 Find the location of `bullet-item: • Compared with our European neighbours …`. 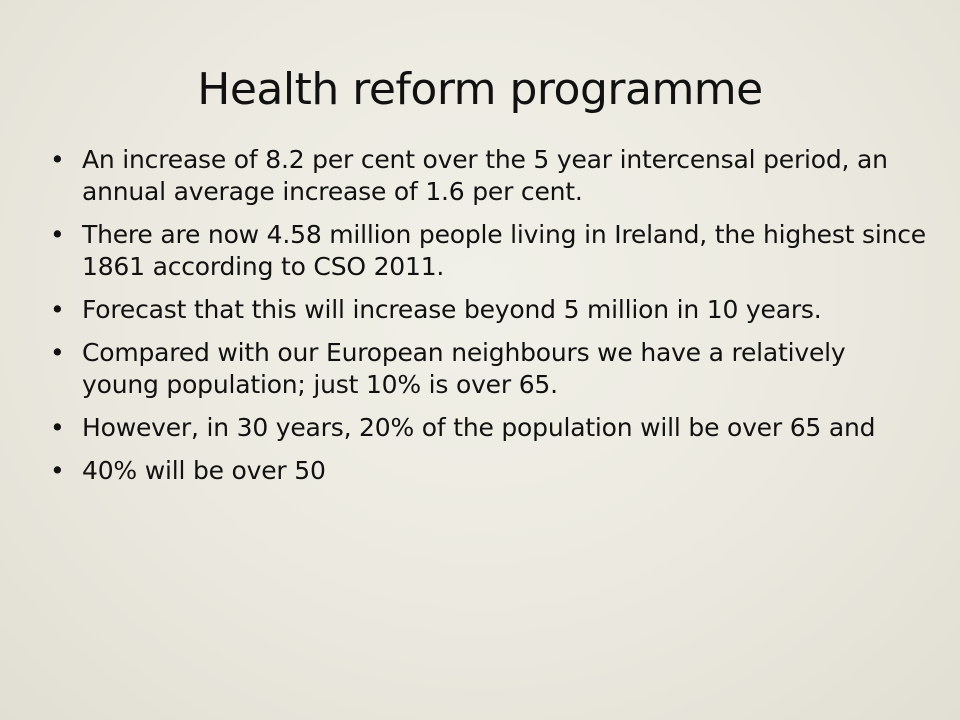

bullet-item: • Compared with our European neighbours … is located at coordinates (488, 369).